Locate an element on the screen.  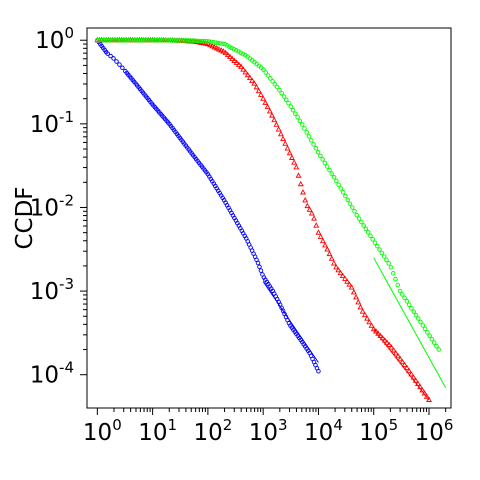
y-tick-labels: 10⁰ 10⁻¹ 10⁻² 10⁻³ 10⁻⁴ is located at coordinates (52, 206).